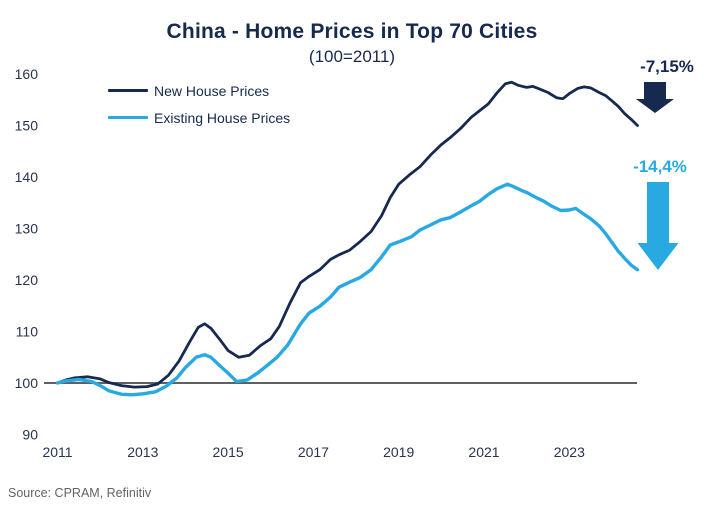  Describe the element at coordinates (30, 435) in the screenshot. I see `y-axis-tick-label: 90` at that location.